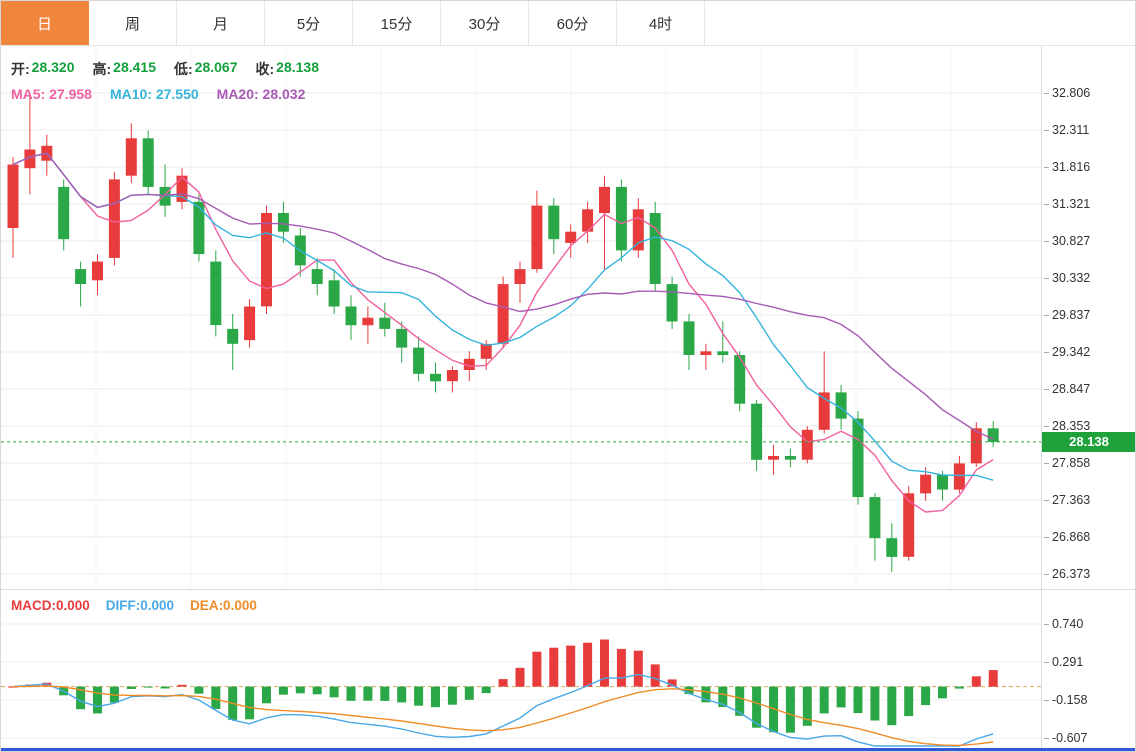 The width and height of the screenshot is (1136, 752). Describe the element at coordinates (1067, 574) in the screenshot. I see `price-axis-label: 26.373` at that location.